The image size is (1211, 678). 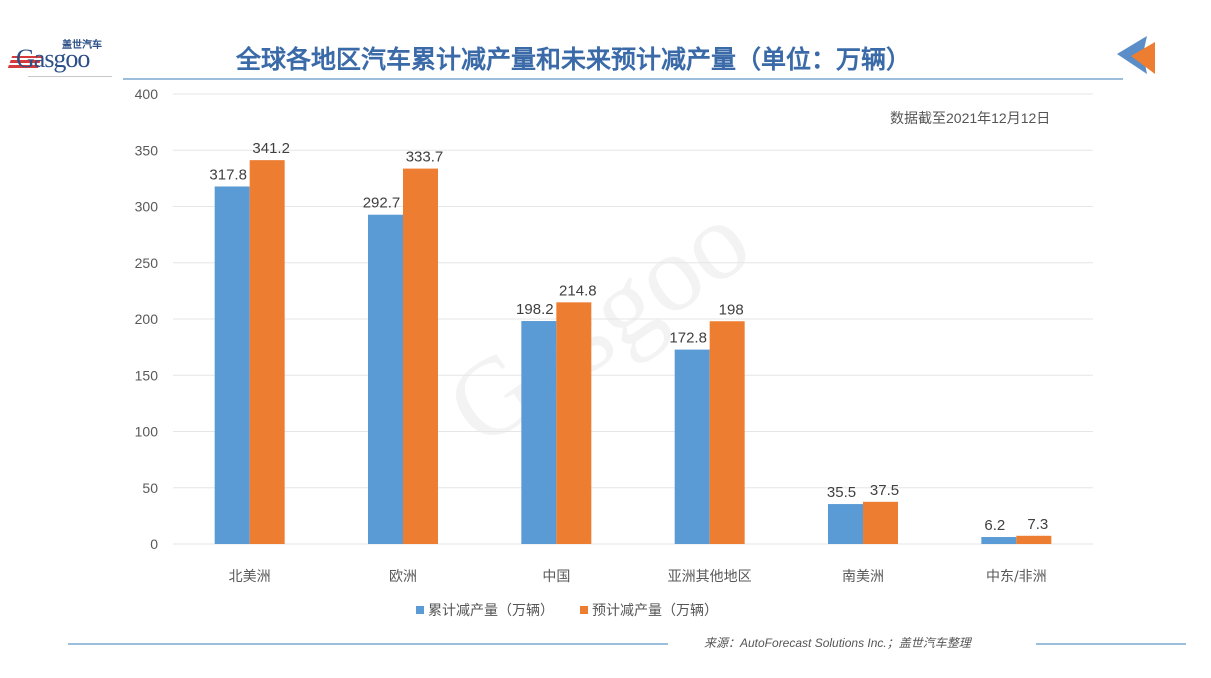 What do you see at coordinates (403, 577) in the screenshot?
I see `x-category-label: 欧洲` at bounding box center [403, 577].